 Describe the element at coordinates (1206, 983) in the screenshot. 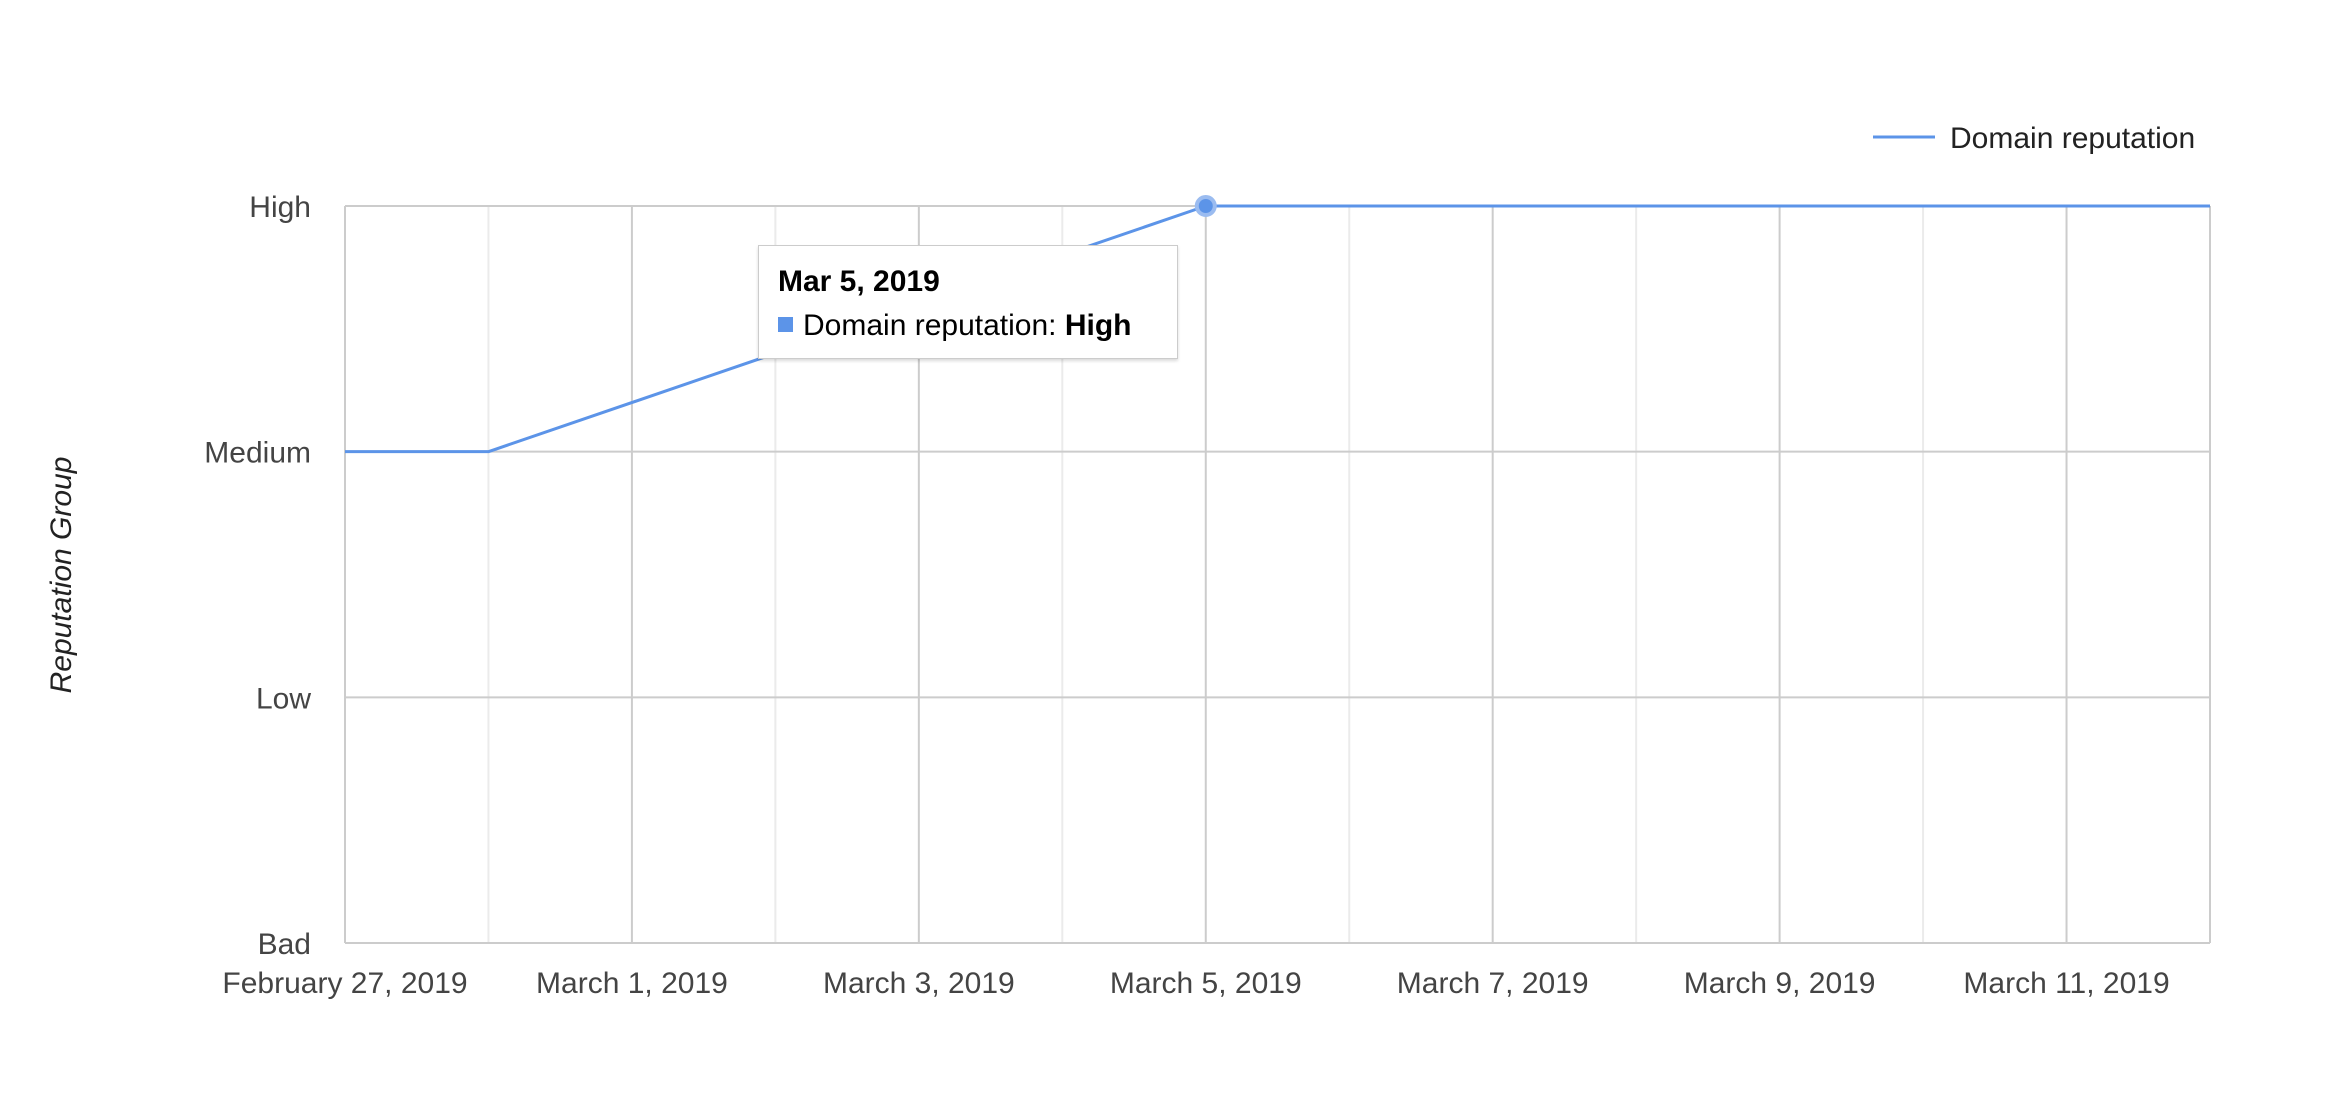

I see `x-tick-label: March 5, 2019` at that location.